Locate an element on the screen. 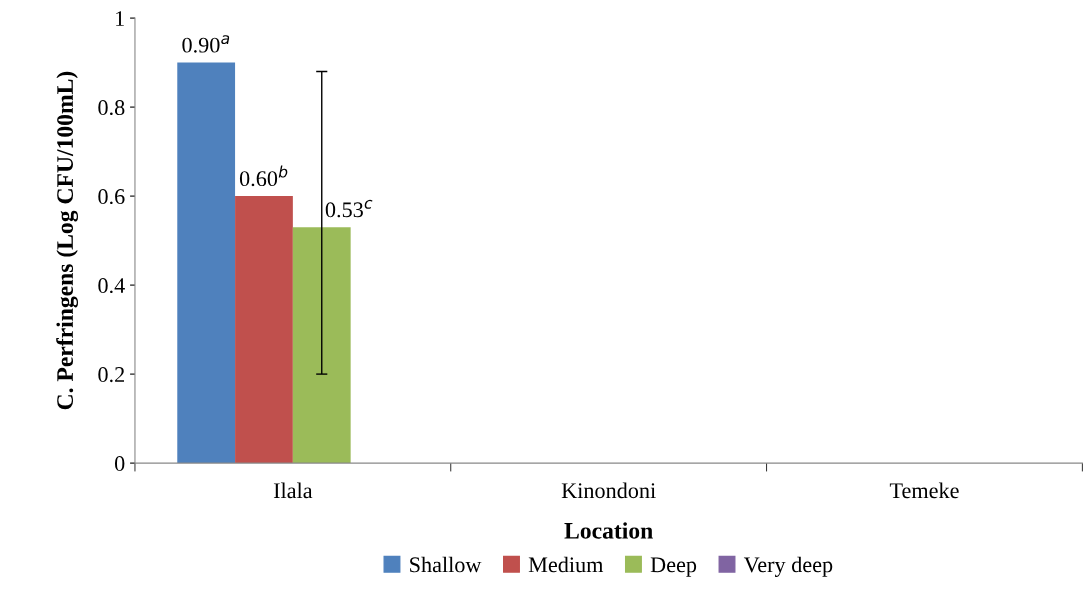 Image resolution: width=1084 pixels, height=603 pixels. legend-label: Deep is located at coordinates (673, 567).